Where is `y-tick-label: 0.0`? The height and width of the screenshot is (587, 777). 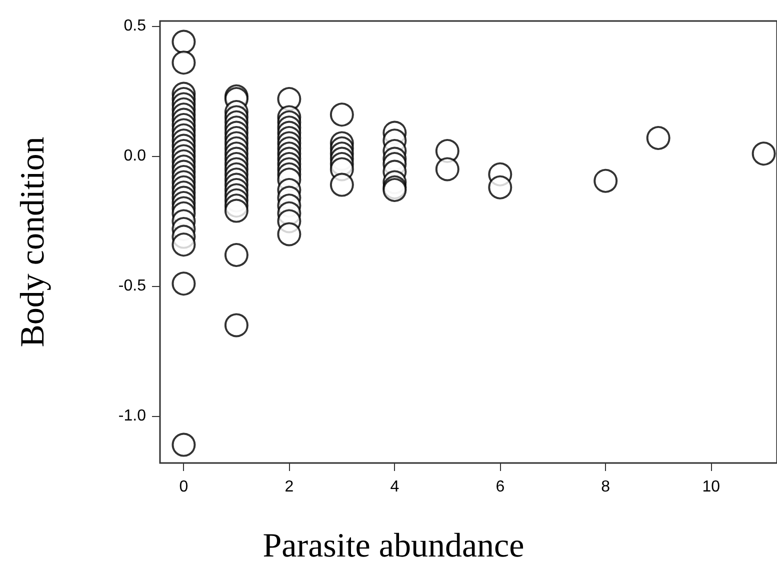
y-tick-label: 0.0 is located at coordinates (135, 156).